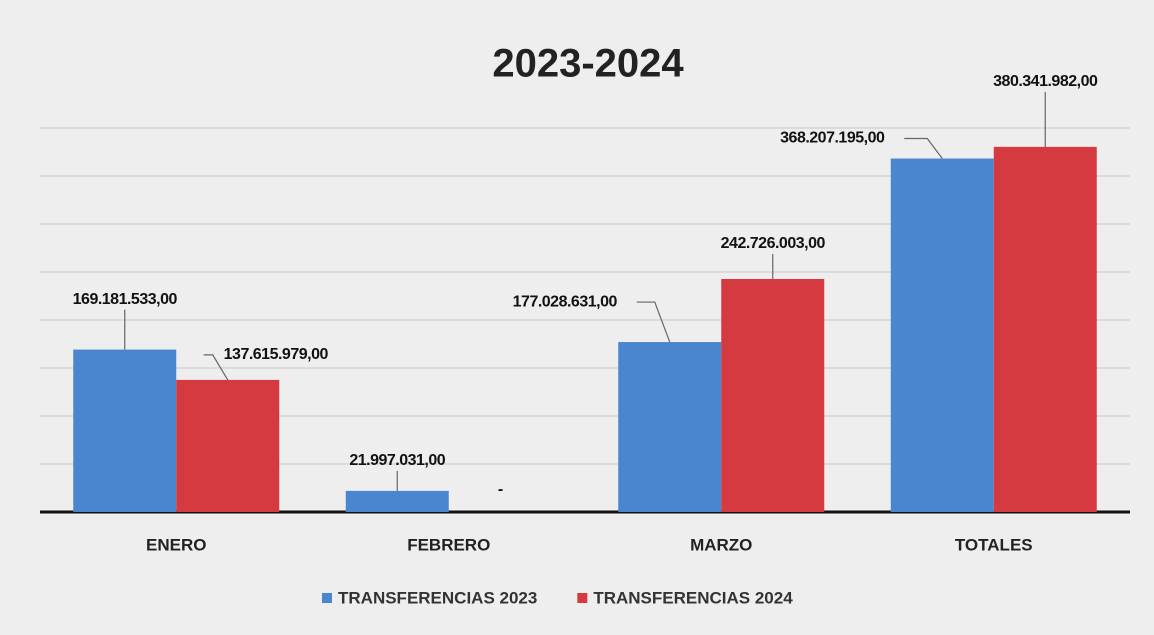 The height and width of the screenshot is (635, 1154). What do you see at coordinates (693, 597) in the screenshot?
I see `legend-label: TRANSFERENCIAS 2024` at bounding box center [693, 597].